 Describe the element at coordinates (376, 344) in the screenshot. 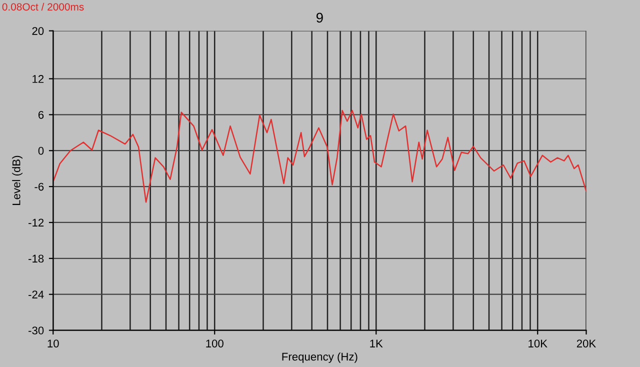

I see `x-tick-label: 1K` at that location.